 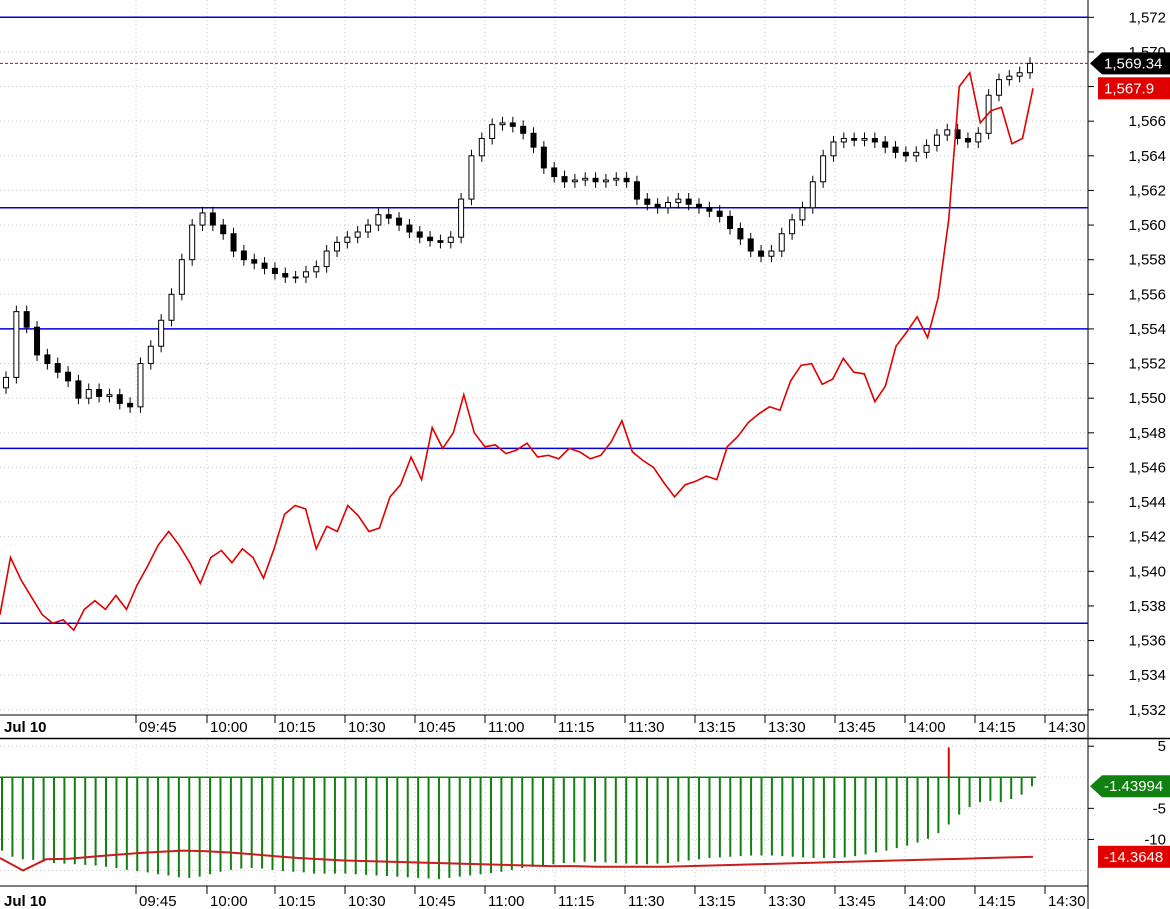 I want to click on histogram-x-tick-label: 14:30, so click(x=1067, y=901).